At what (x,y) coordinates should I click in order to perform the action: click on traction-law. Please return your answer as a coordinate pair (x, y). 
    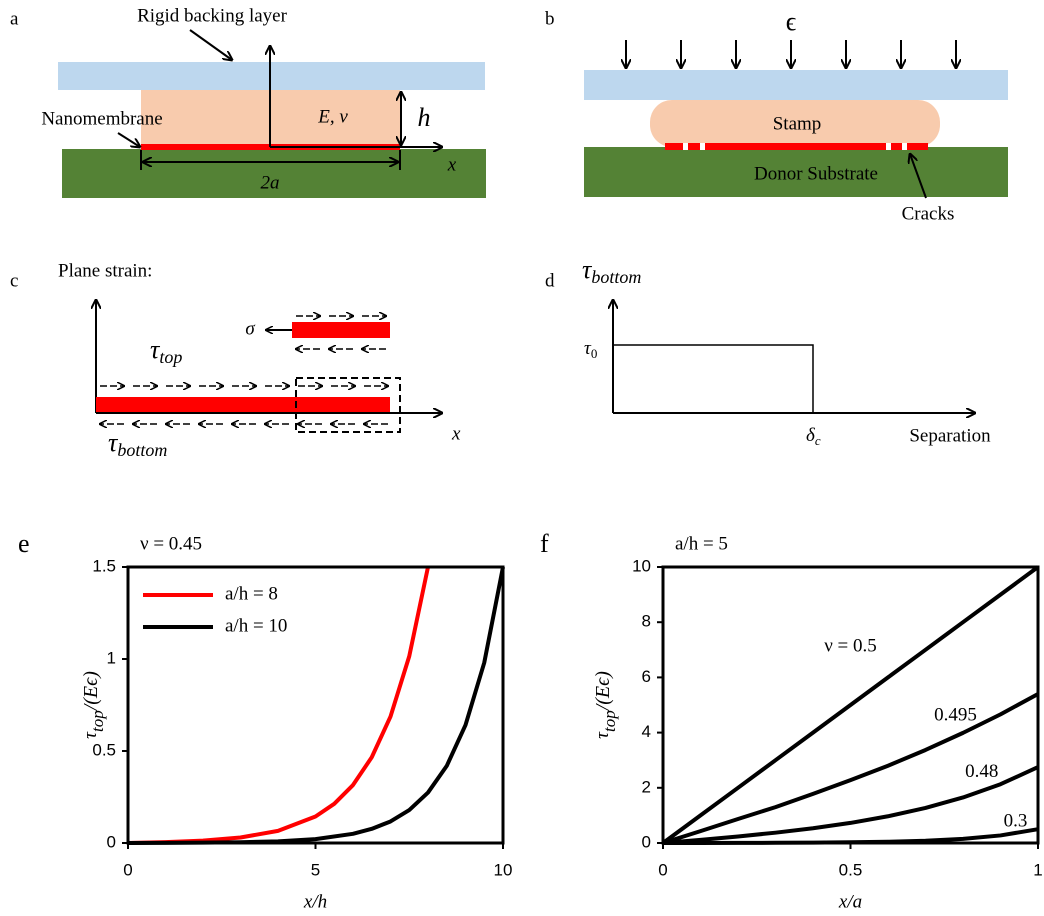
    Looking at the image, I should click on (713, 378).